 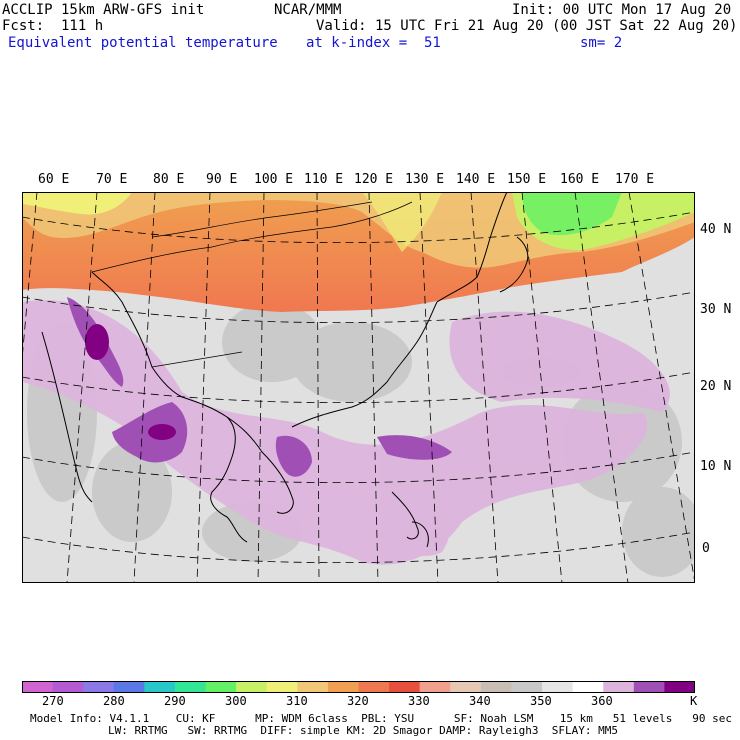 I want to click on level-label: at k-index = 51, so click(x=373, y=43).